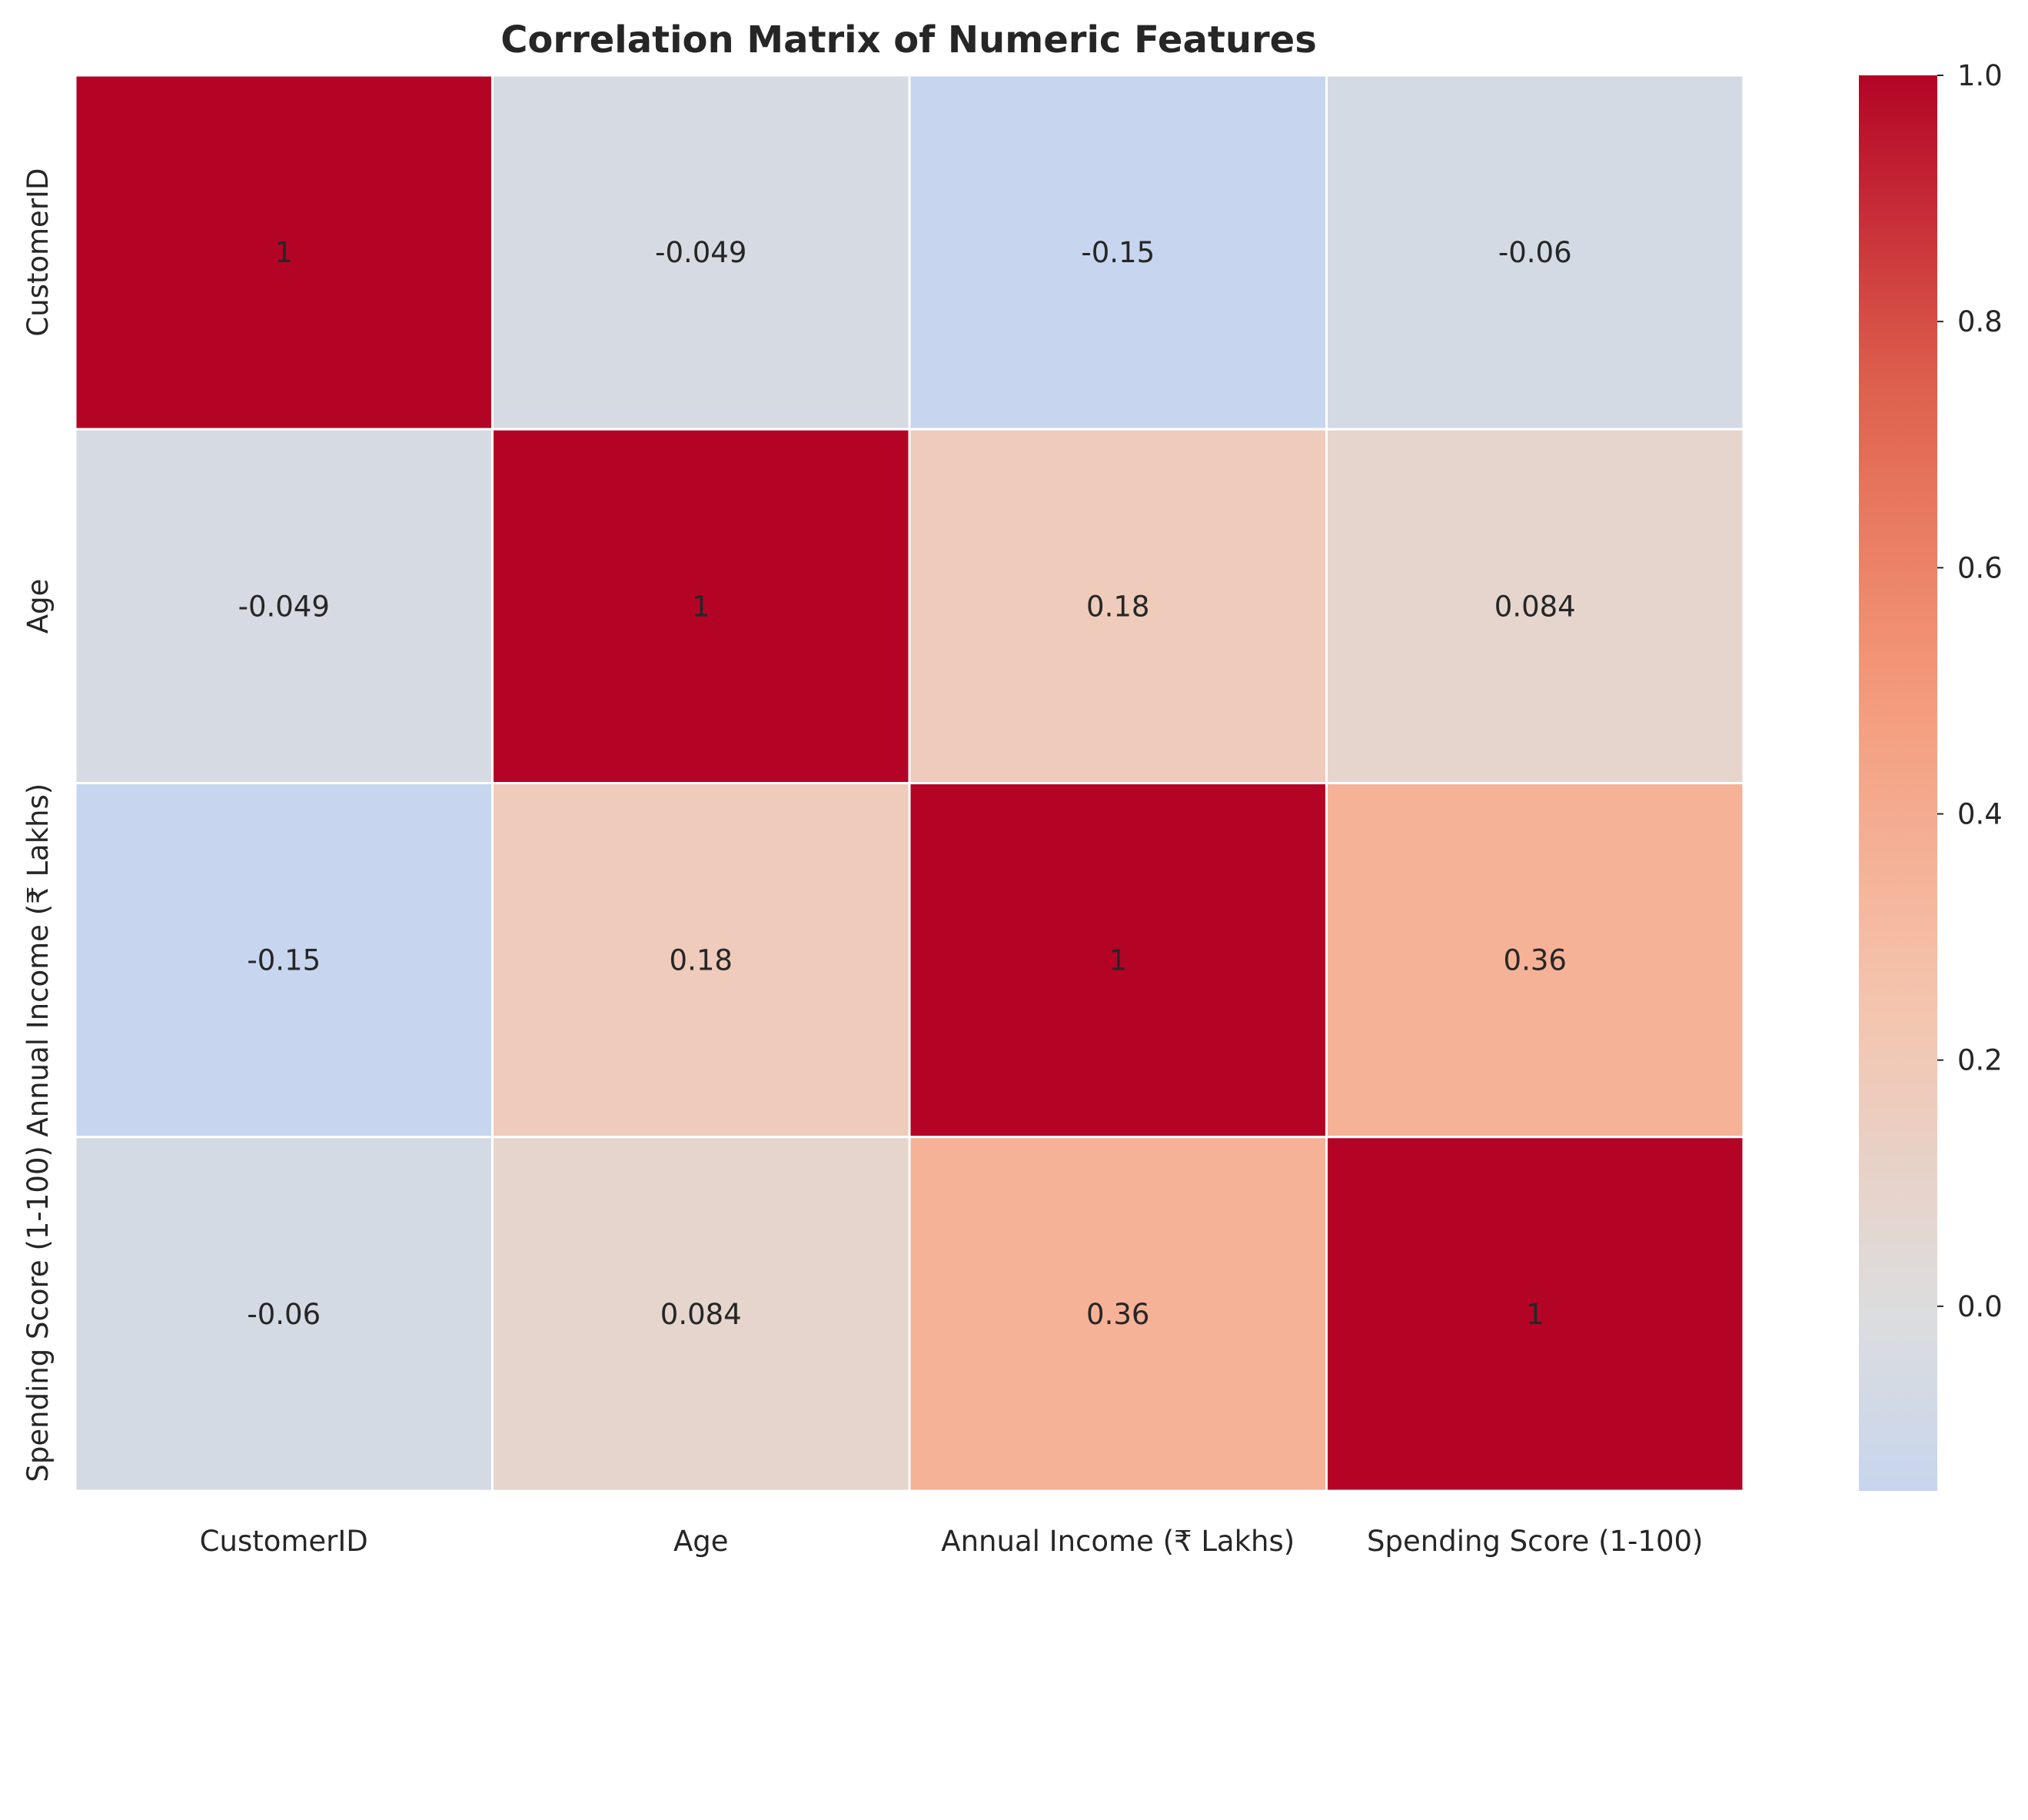 This screenshot has width=2028, height=1820. Describe the element at coordinates (1535, 1541) in the screenshot. I see `x-tick-label: Spending Score (1-100)` at that location.